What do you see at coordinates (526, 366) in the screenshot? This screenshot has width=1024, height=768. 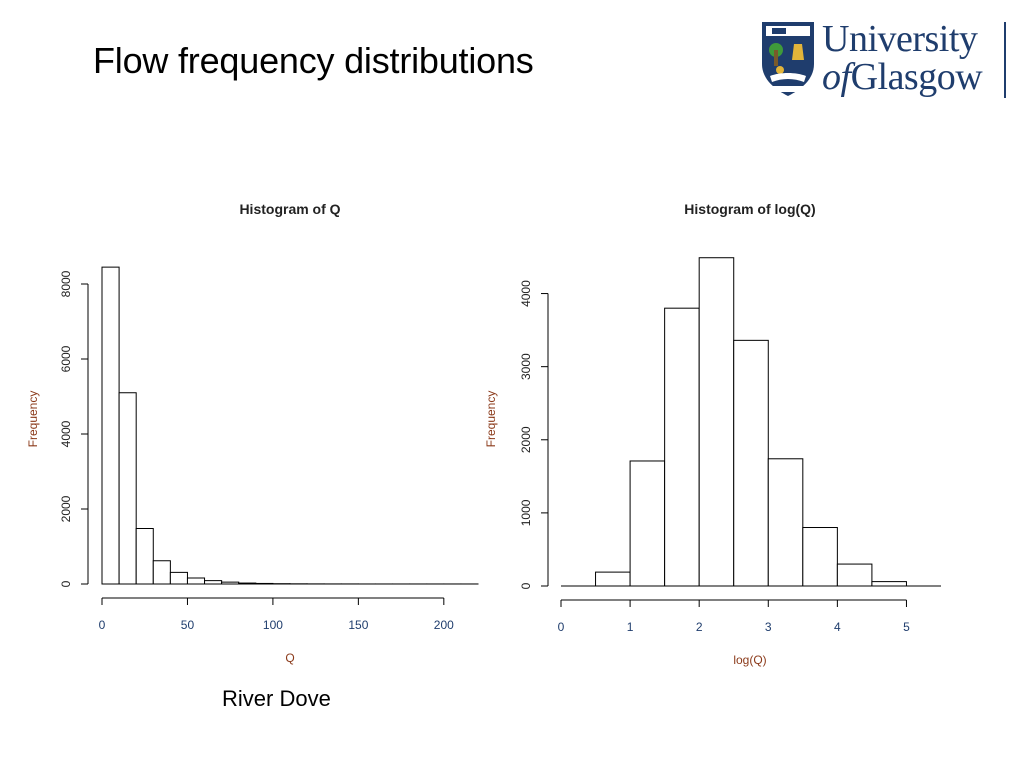 I see `y-tick-label: 3000` at bounding box center [526, 366].